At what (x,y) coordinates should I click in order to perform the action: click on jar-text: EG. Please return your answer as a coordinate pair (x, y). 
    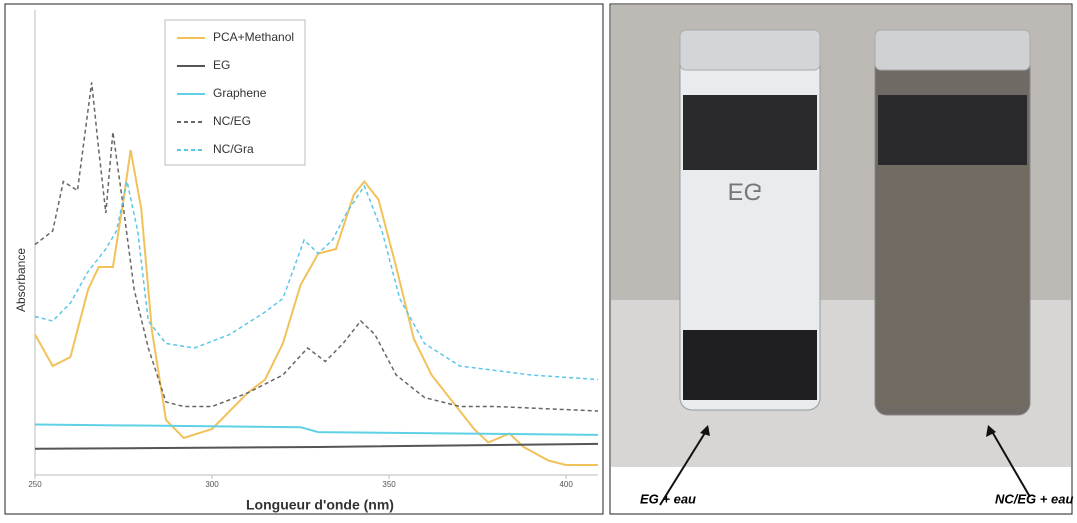
    Looking at the image, I should click on (745, 191).